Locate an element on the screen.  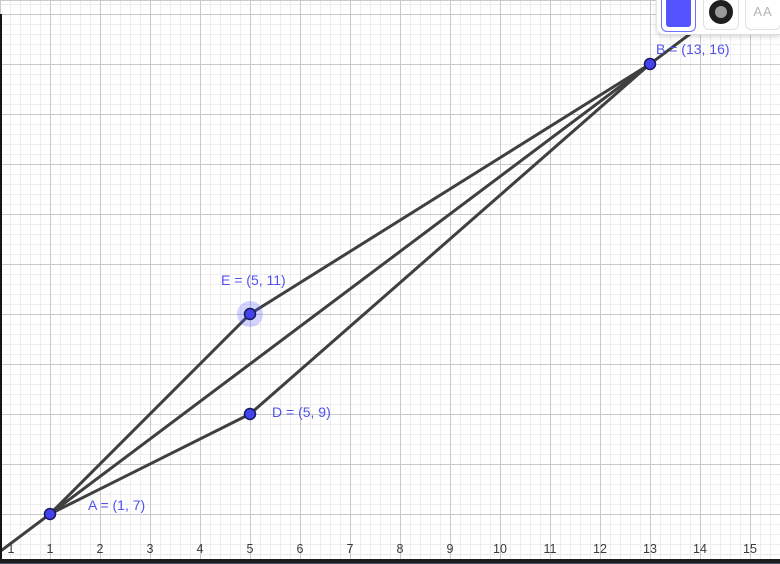
x-tick-14-at-700: 14 is located at coordinates (700, 549).